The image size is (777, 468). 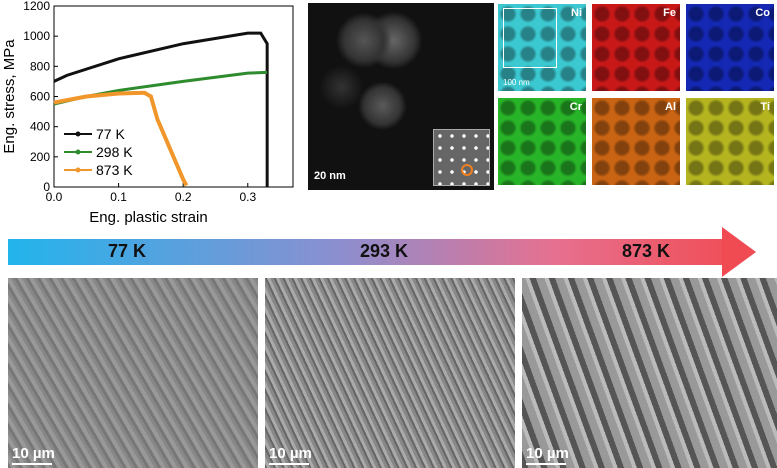 I want to click on y-tick-label: 1000, so click(x=36, y=36).